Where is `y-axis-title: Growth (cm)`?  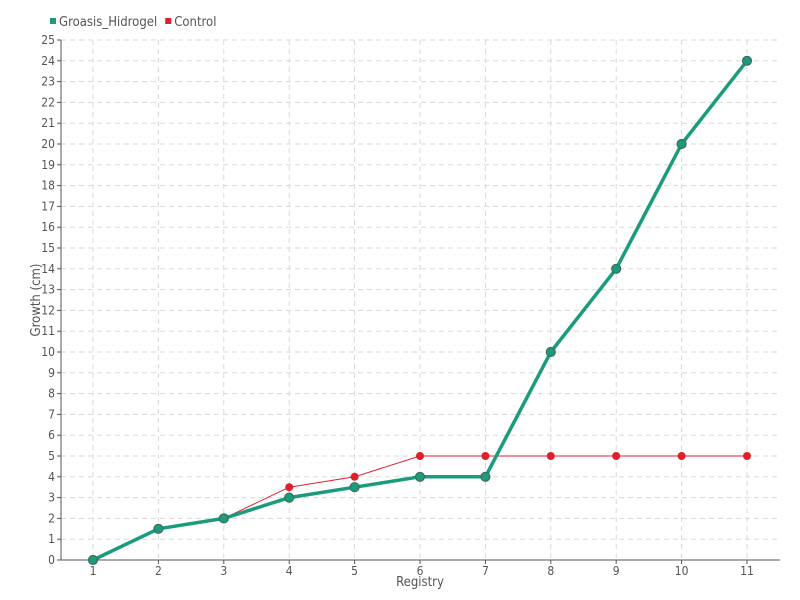 y-axis-title: Growth (cm) is located at coordinates (36, 300).